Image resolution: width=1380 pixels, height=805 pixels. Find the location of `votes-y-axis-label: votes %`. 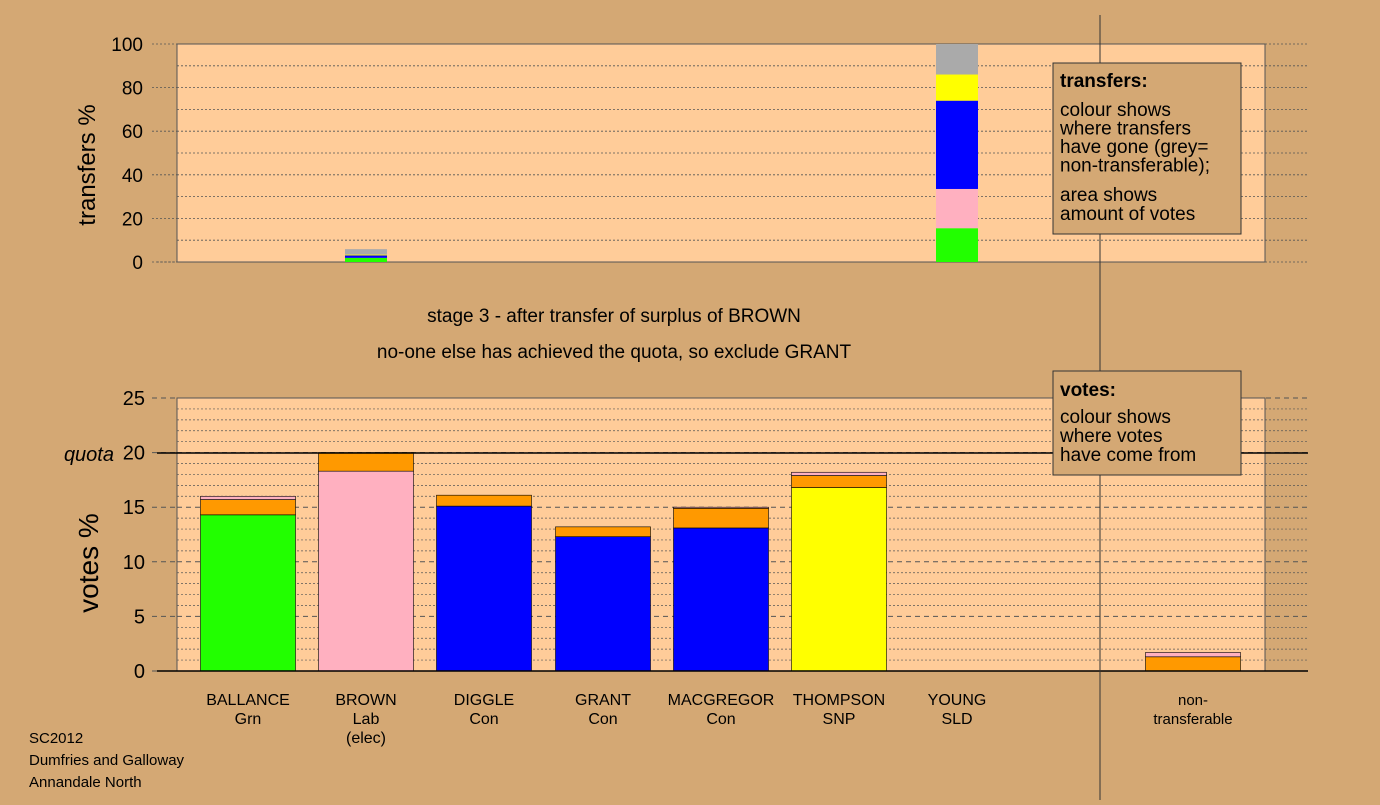

votes-y-axis-label: votes % is located at coordinates (88, 563).